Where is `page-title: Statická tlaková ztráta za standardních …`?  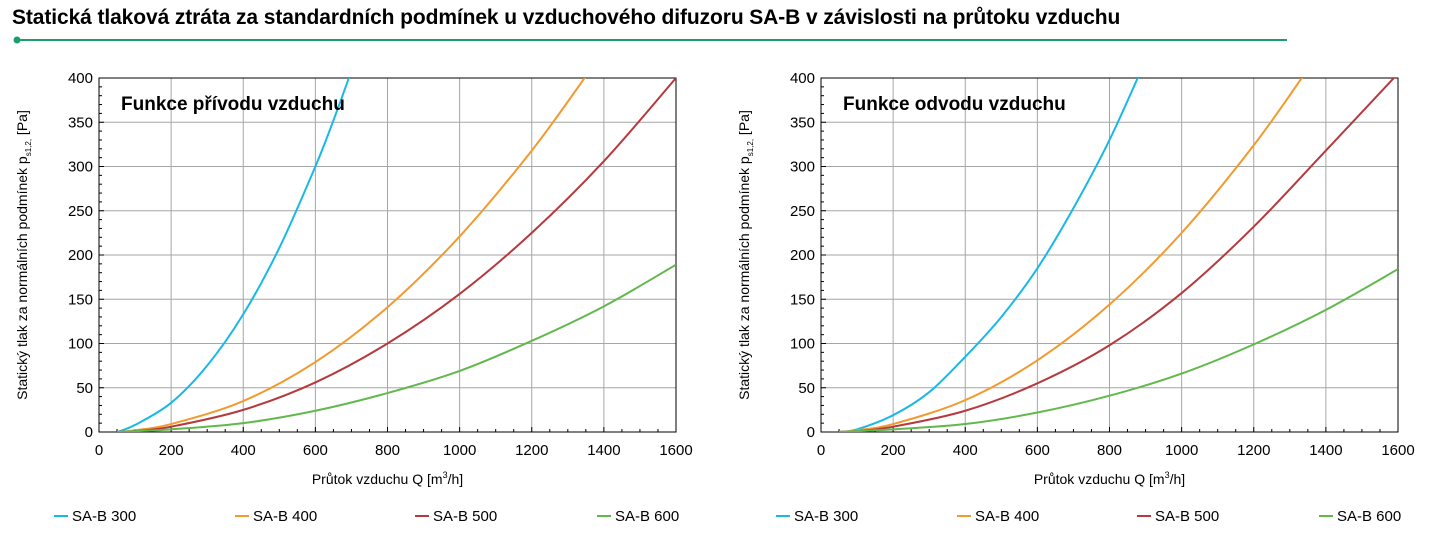
page-title: Statická tlaková ztráta za standardních … is located at coordinates (566, 17).